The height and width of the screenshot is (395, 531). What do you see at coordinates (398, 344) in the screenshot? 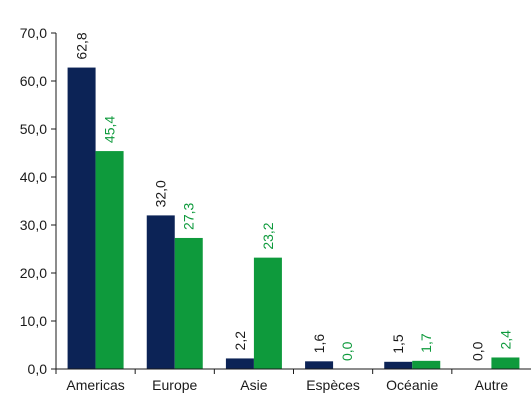
I see `data-label: 1,5` at bounding box center [398, 344].